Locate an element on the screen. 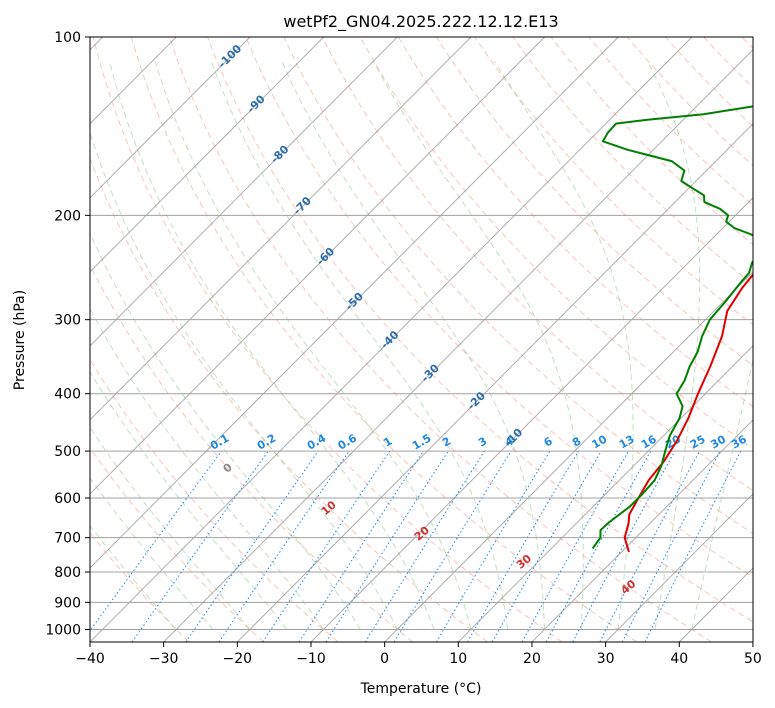 This screenshot has width=775, height=708. y-tick-label: 1000 is located at coordinates (63, 630).